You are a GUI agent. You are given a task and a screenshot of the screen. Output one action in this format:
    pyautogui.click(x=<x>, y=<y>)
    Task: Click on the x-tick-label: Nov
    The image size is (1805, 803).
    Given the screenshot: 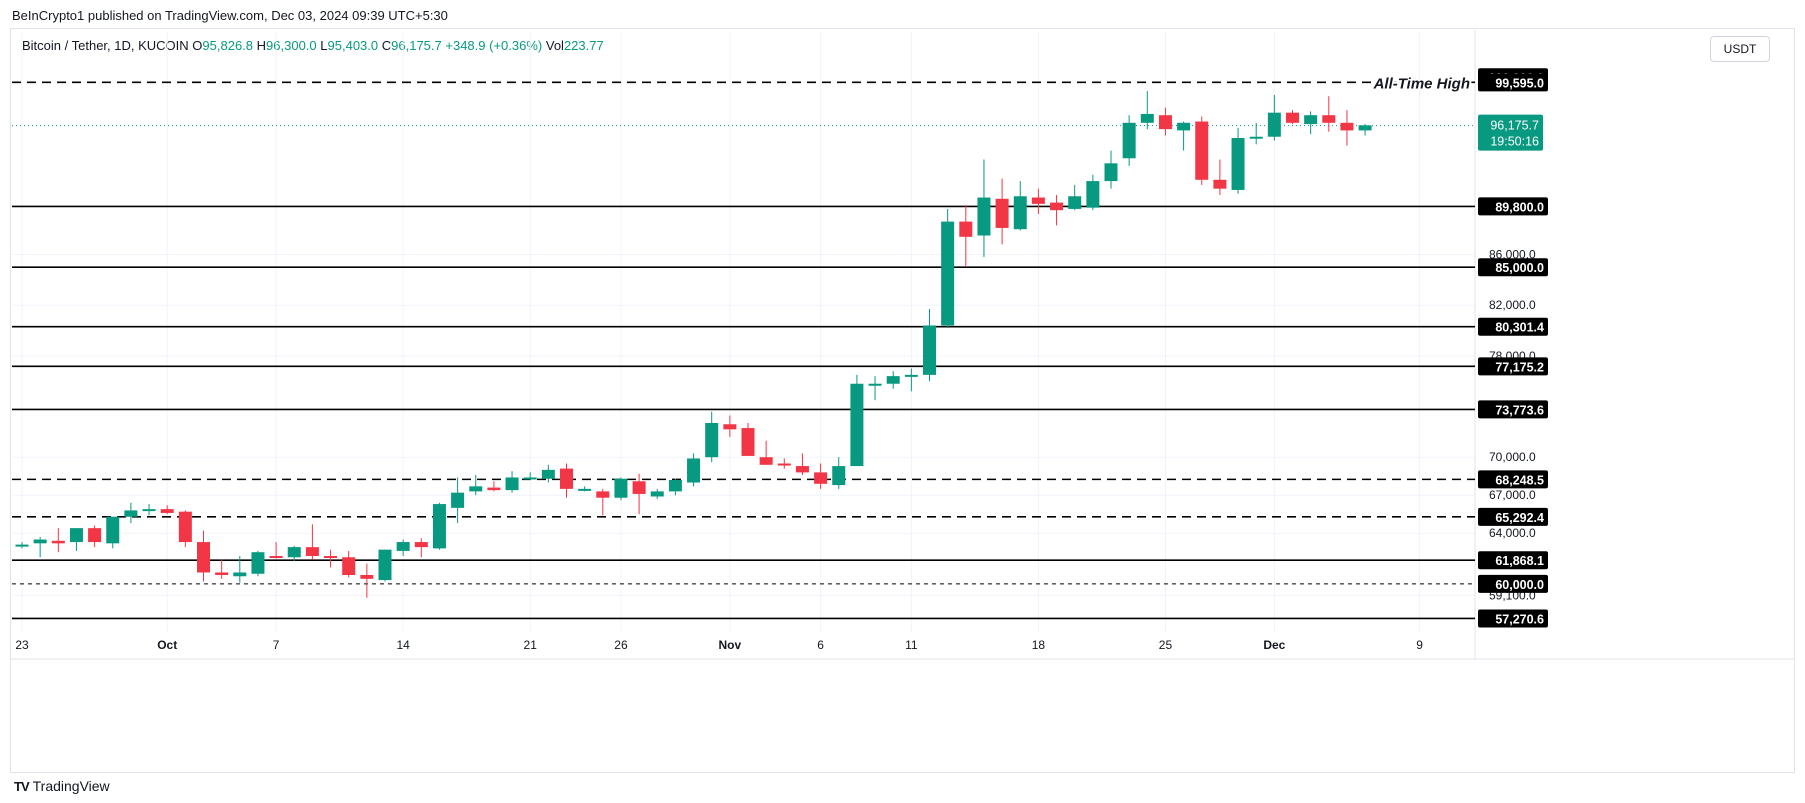 What is the action you would take?
    pyautogui.click(x=730, y=645)
    